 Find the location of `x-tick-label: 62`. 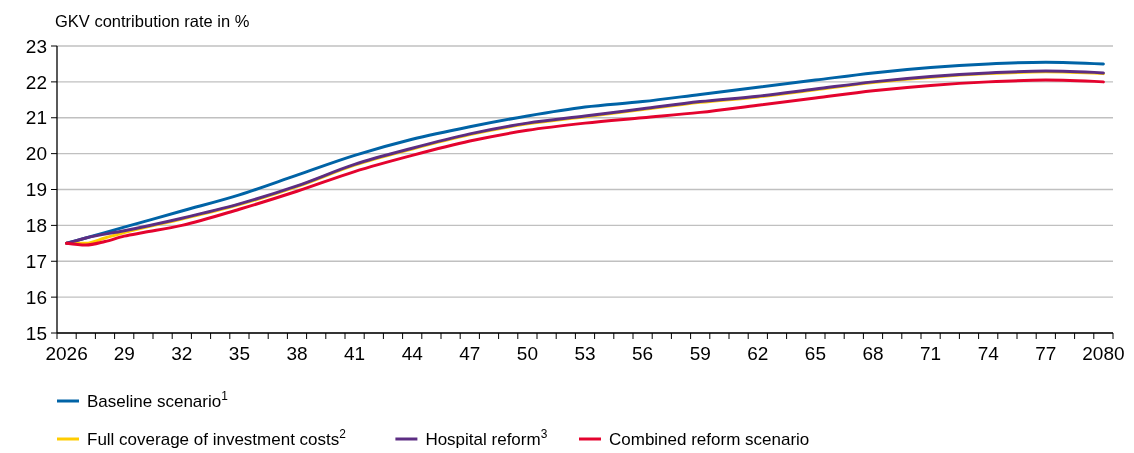

x-tick-label: 62 is located at coordinates (758, 353).